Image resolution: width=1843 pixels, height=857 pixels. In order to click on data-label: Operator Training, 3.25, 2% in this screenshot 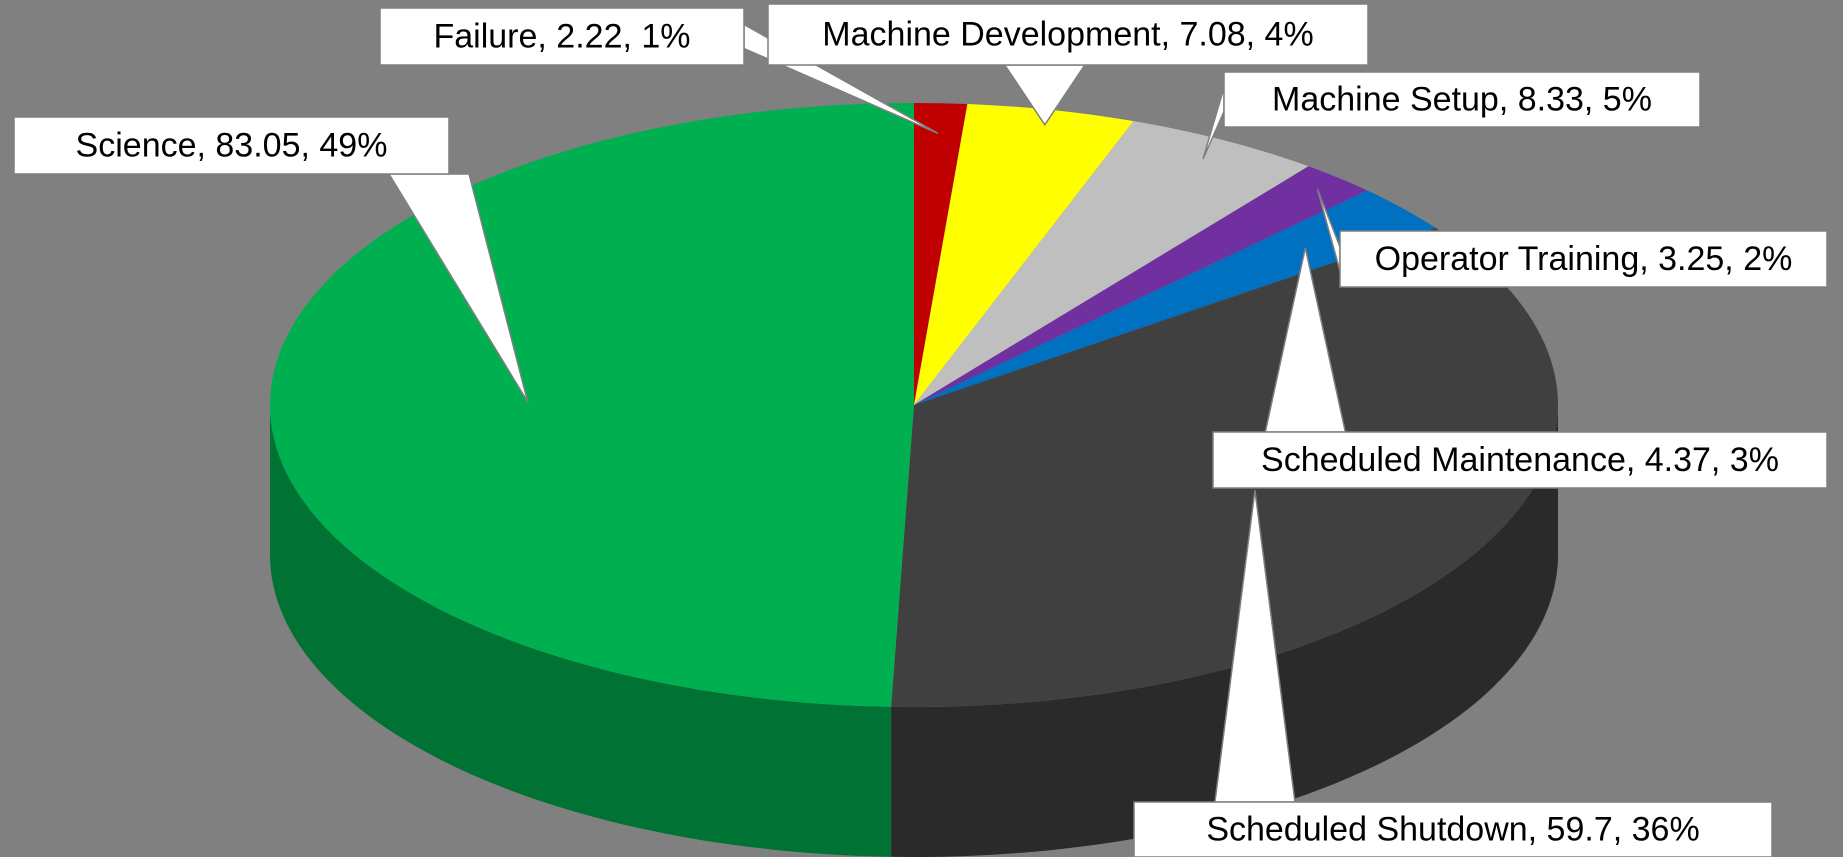, I will do `click(1584, 259)`.